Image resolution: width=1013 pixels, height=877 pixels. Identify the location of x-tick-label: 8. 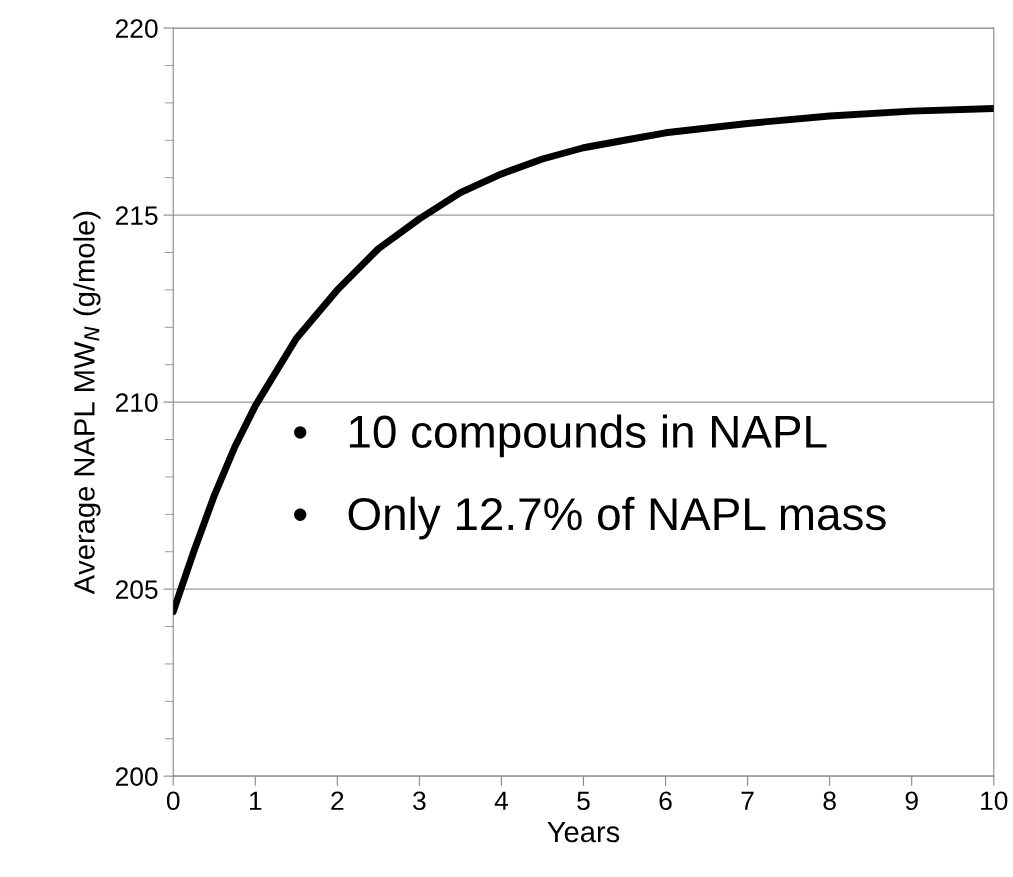
(829, 801).